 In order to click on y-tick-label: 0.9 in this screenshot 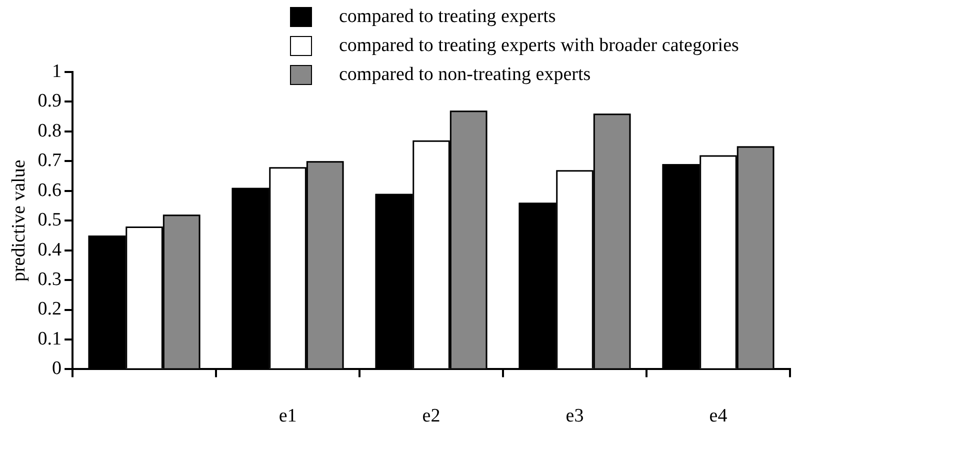, I will do `click(50, 101)`.